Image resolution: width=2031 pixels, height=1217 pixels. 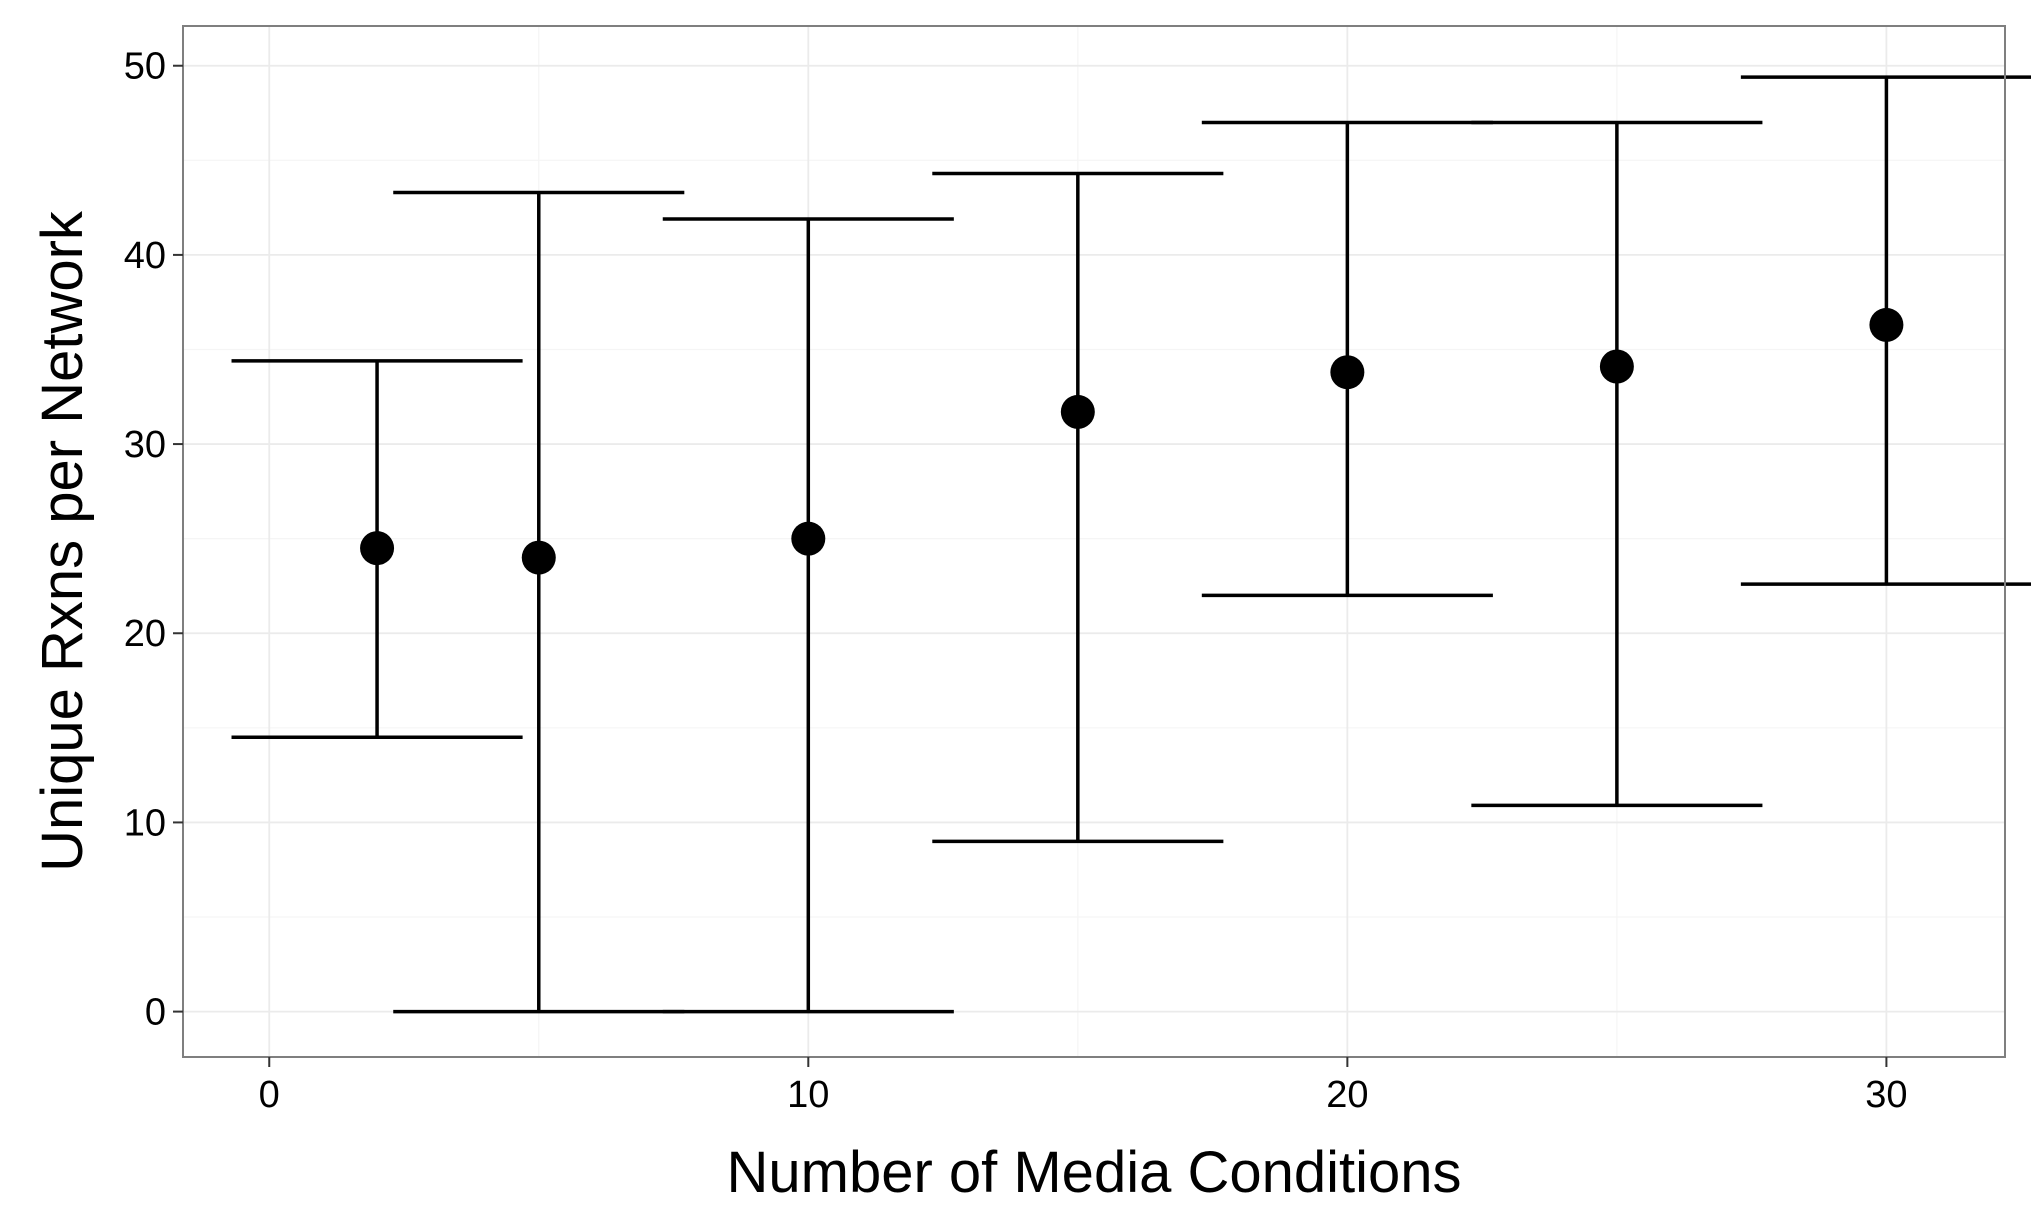 What do you see at coordinates (808, 1095) in the screenshot?
I see `x-tick-label: 10` at bounding box center [808, 1095].